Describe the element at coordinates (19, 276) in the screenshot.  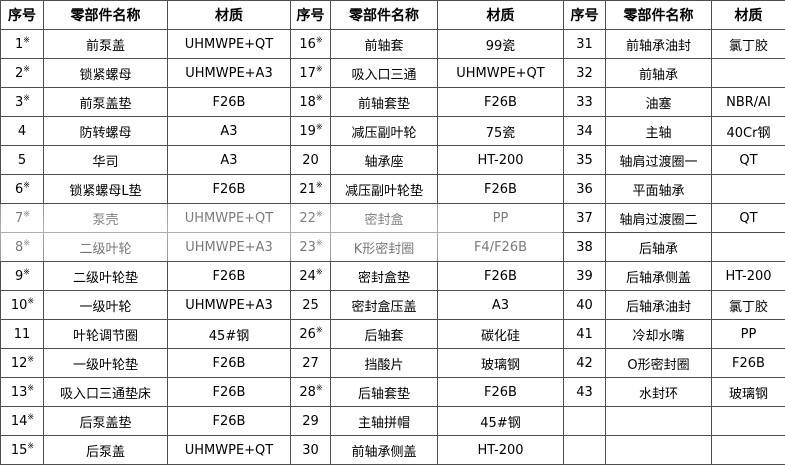
I see `serial-number: 9` at that location.